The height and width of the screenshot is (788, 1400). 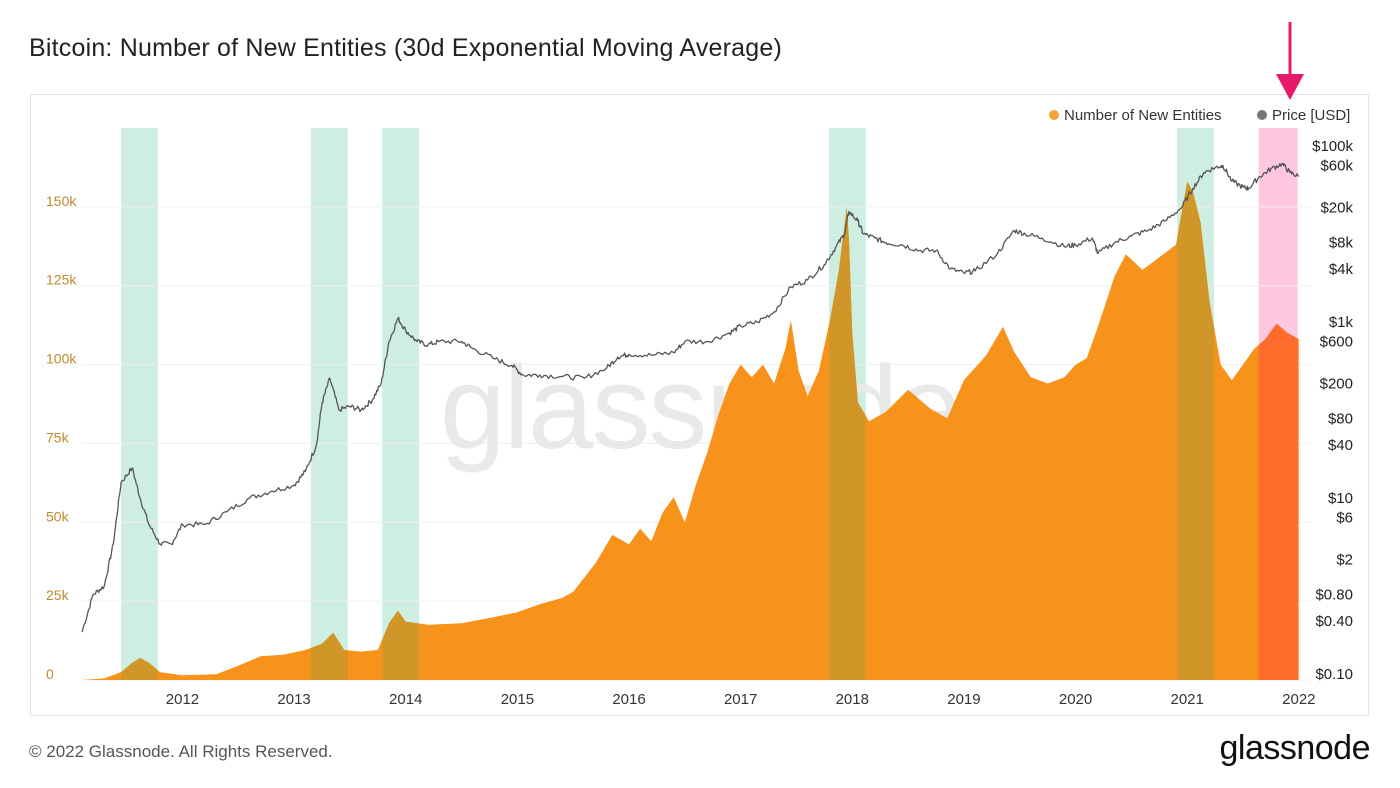 I want to click on glassnode-logo: glassnode, so click(x=1294, y=748).